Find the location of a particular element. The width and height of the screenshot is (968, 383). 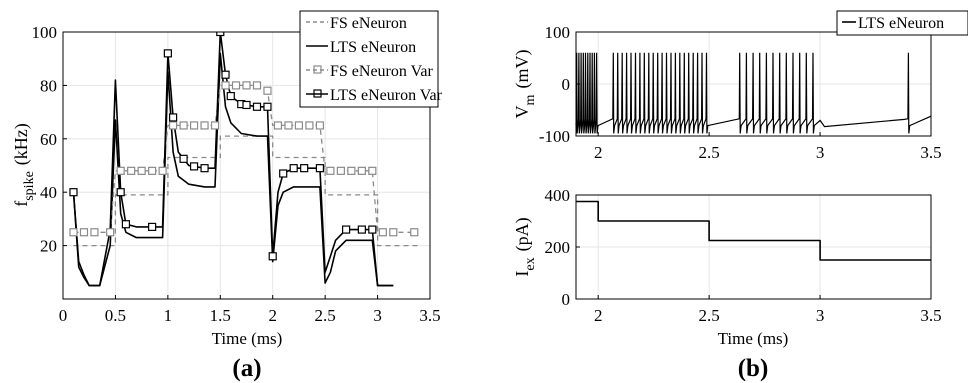

chart-b-top-y-axis-label: Vm (mV) is located at coordinates (525, 84).